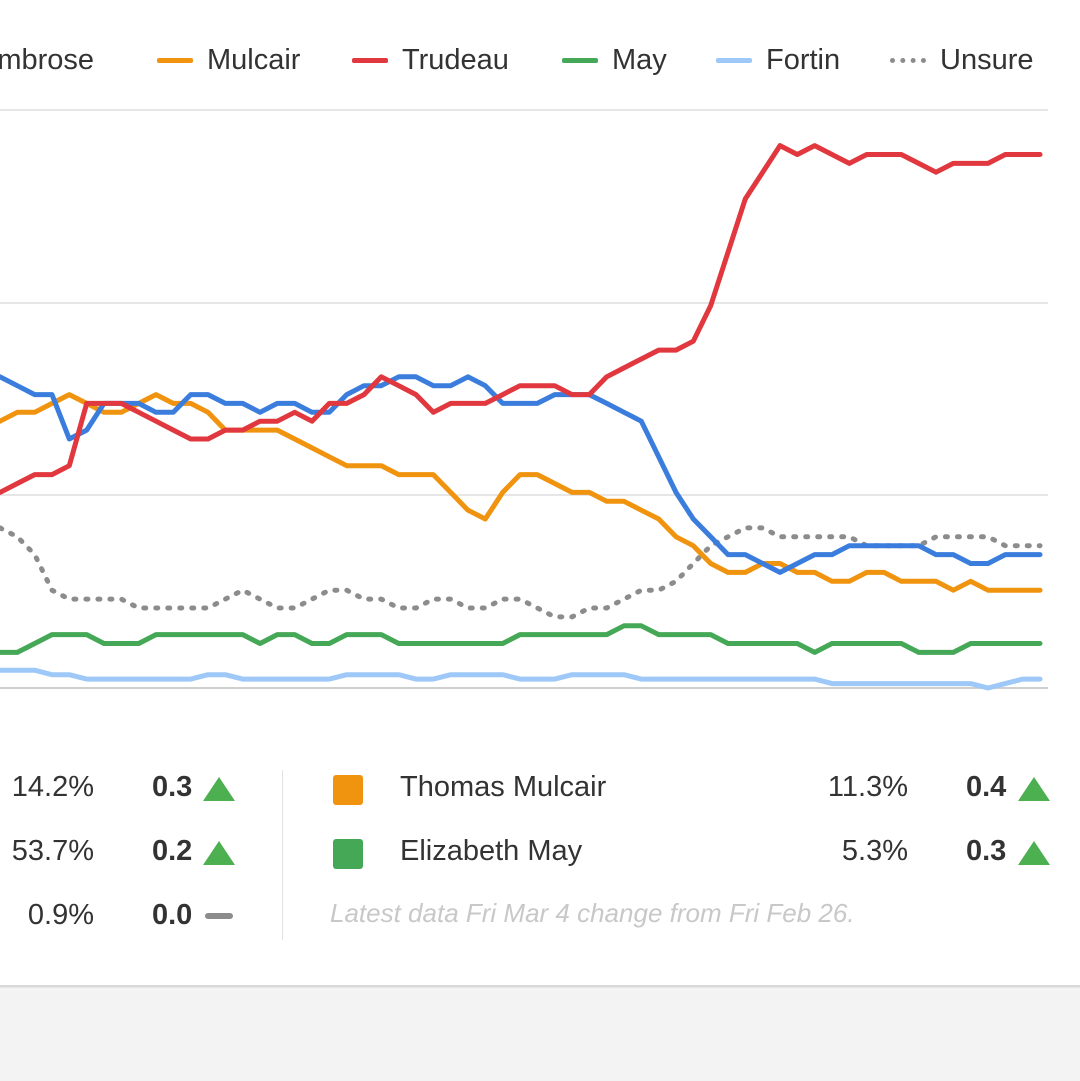 The height and width of the screenshot is (1081, 1080). I want to click on legend-item-trudeau: Trudeau, so click(430, 60).